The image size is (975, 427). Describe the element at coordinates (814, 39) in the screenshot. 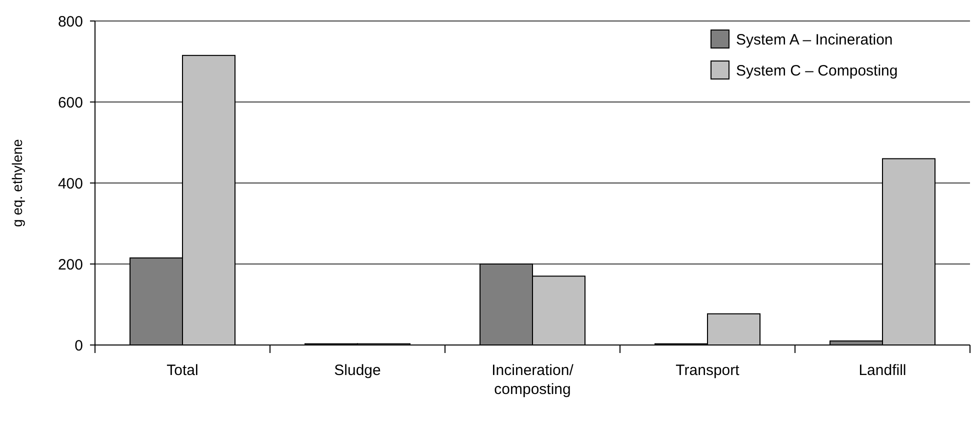

I see `legend-label: System A – Incineration` at that location.